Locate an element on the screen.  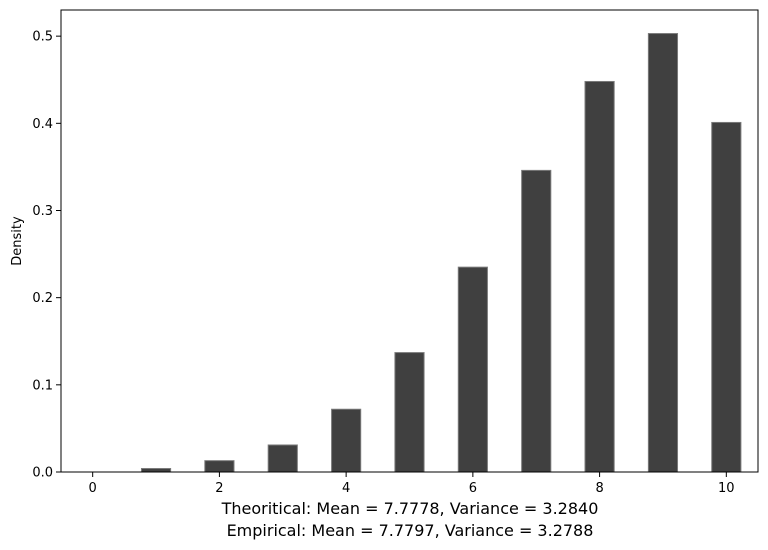
x-tick-label: 0 is located at coordinates (93, 488).